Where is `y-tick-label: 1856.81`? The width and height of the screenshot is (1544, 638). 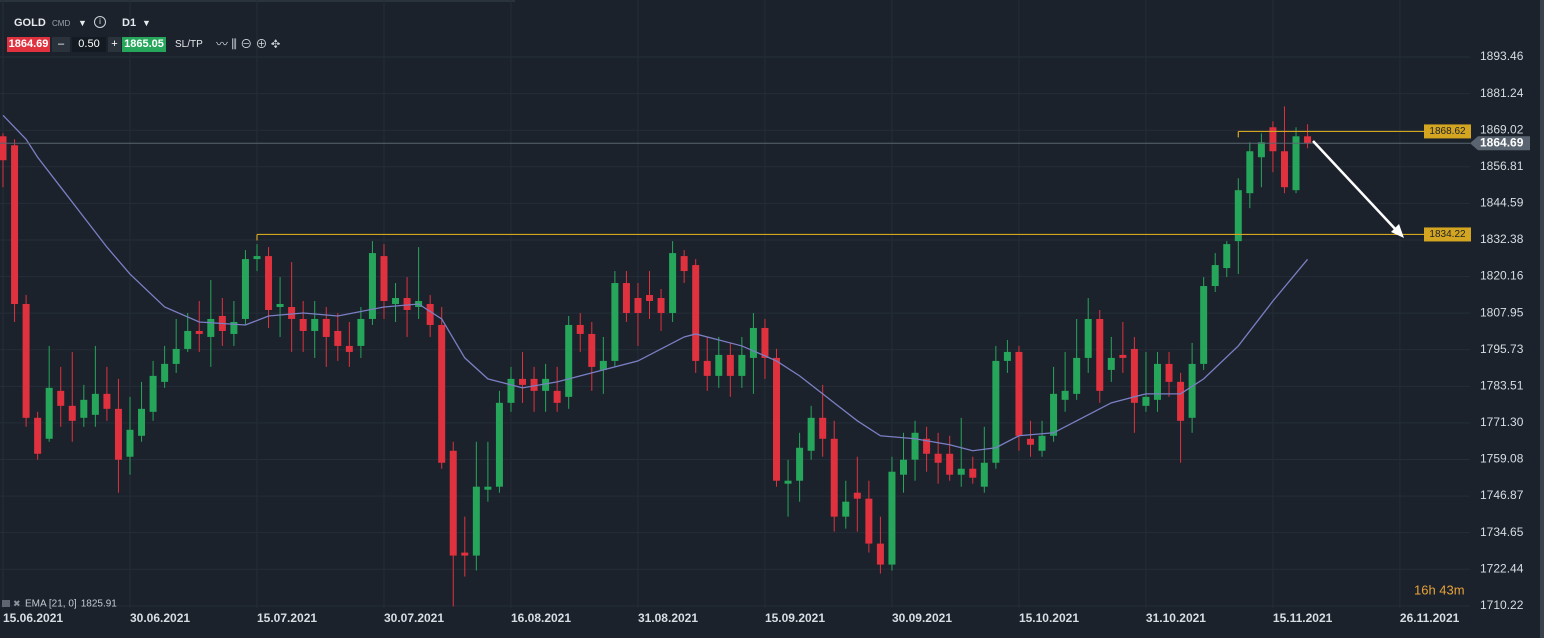 y-tick-label: 1856.81 is located at coordinates (1502, 166).